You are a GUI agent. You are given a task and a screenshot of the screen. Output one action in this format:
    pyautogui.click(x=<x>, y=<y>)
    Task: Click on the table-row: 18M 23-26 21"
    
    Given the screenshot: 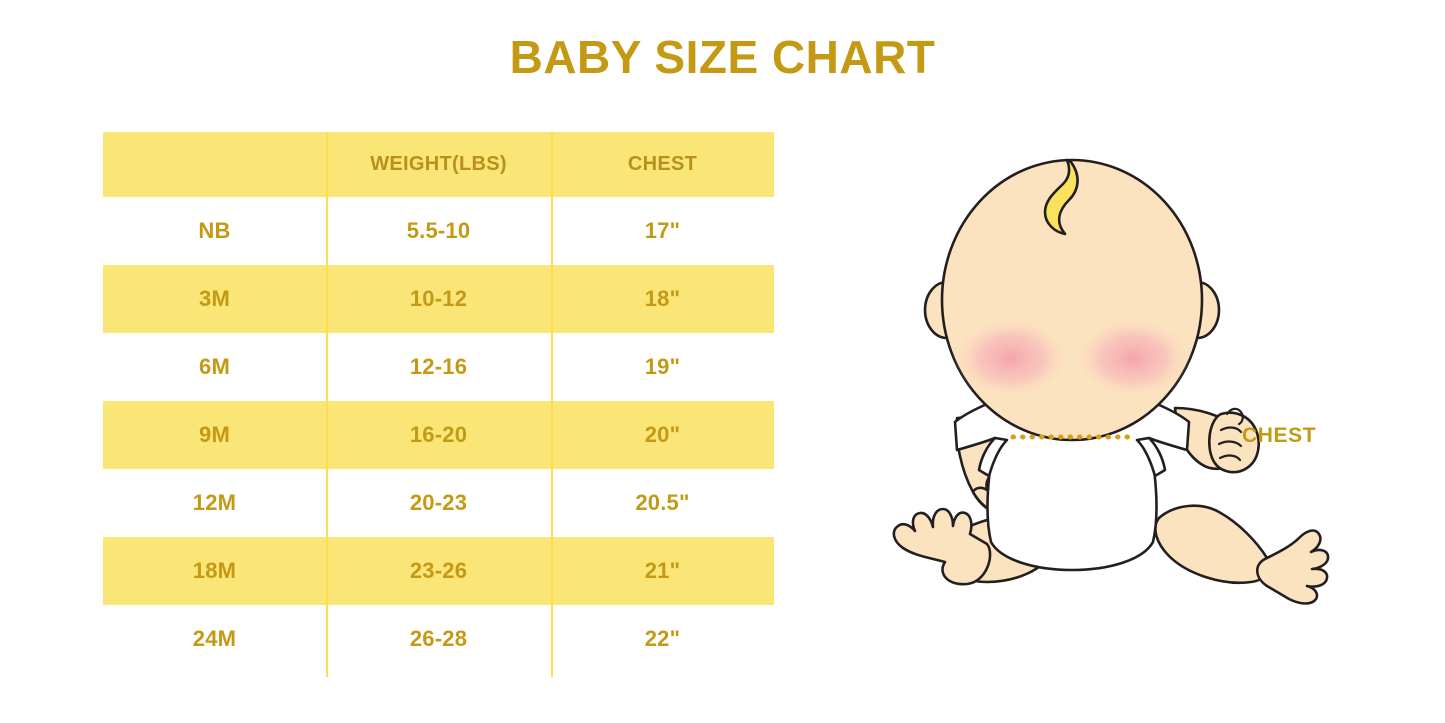 What is the action you would take?
    pyautogui.click(x=438, y=571)
    